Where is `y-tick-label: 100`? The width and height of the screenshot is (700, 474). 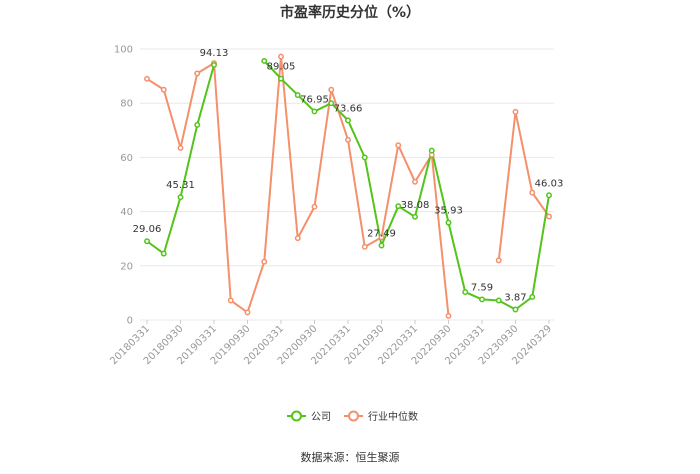 y-tick-label: 100 is located at coordinates (123, 50).